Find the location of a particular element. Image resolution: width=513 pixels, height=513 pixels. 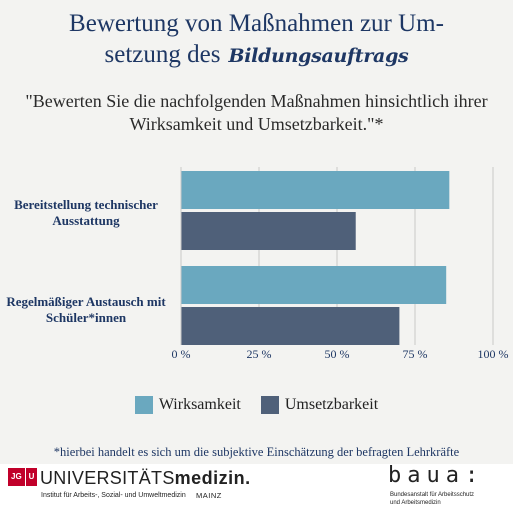

title-script-word: Bildungsauftrags is located at coordinates (318, 56).